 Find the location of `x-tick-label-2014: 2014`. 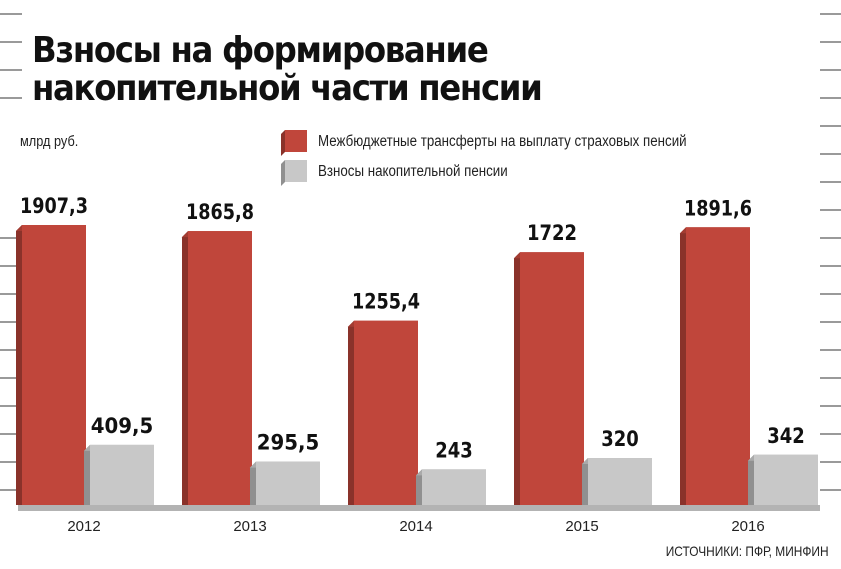

x-tick-label-2014: 2014 is located at coordinates (415, 526).